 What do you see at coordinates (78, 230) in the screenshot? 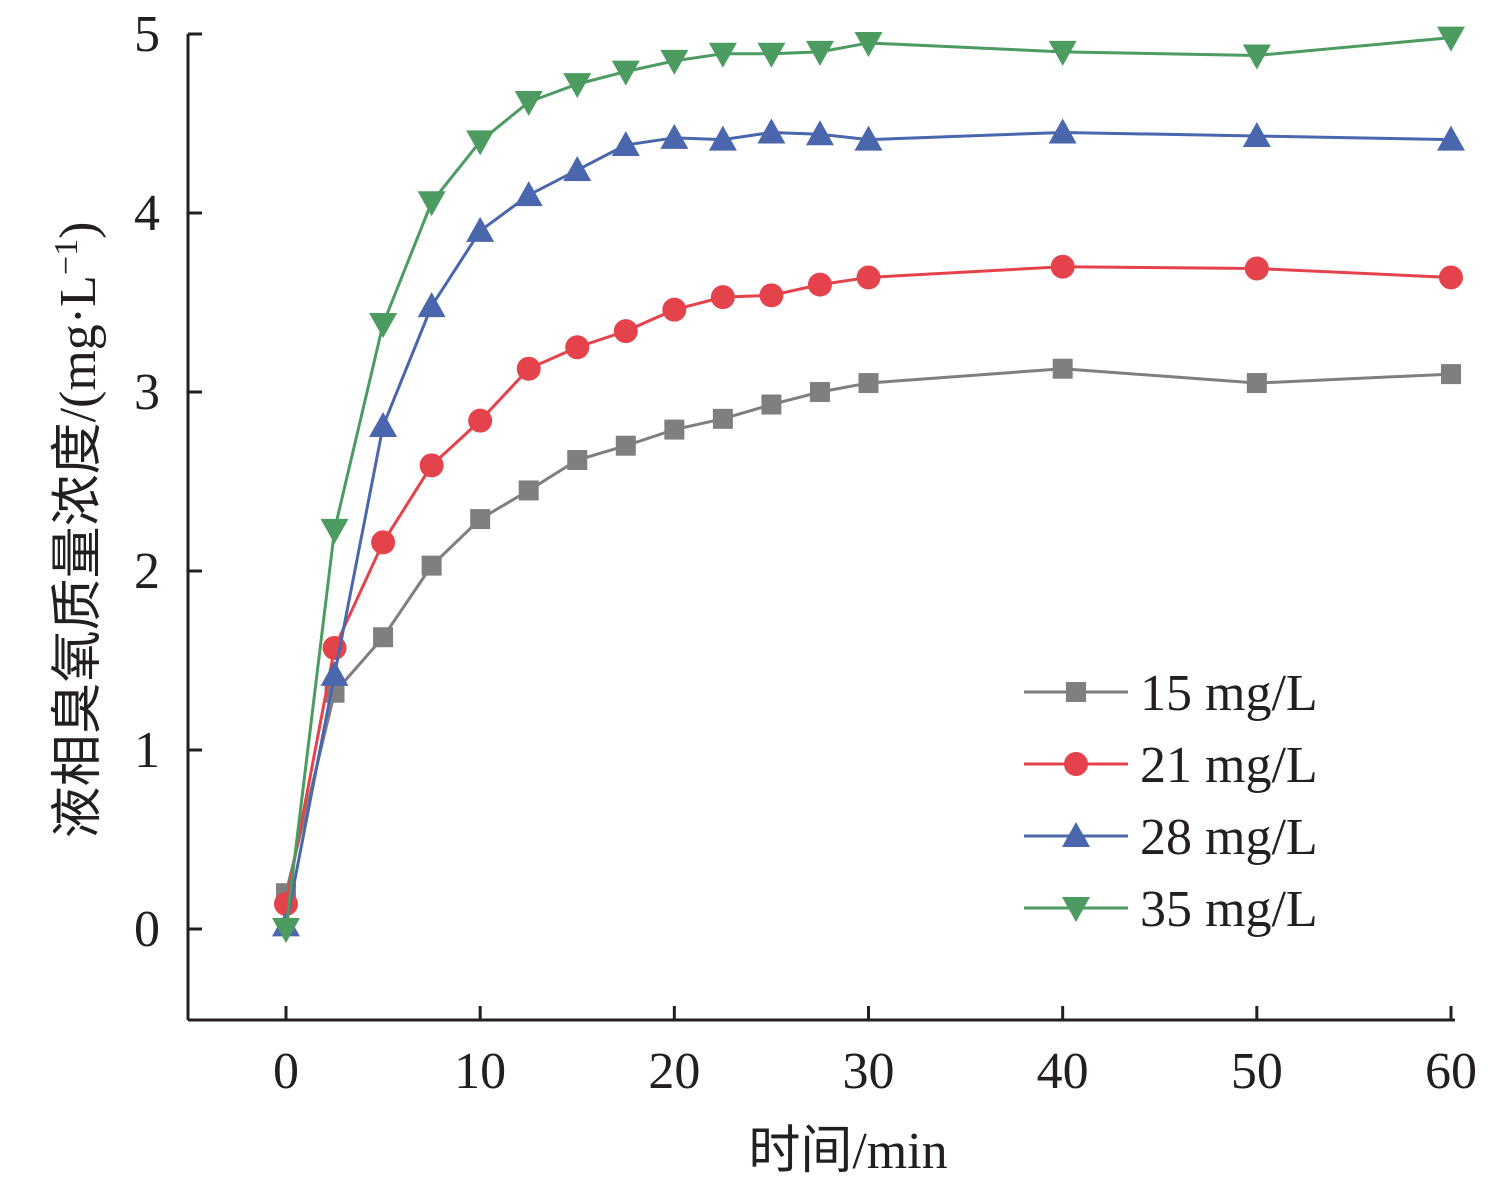
I see `y-axis-title-close: )` at bounding box center [78, 230].